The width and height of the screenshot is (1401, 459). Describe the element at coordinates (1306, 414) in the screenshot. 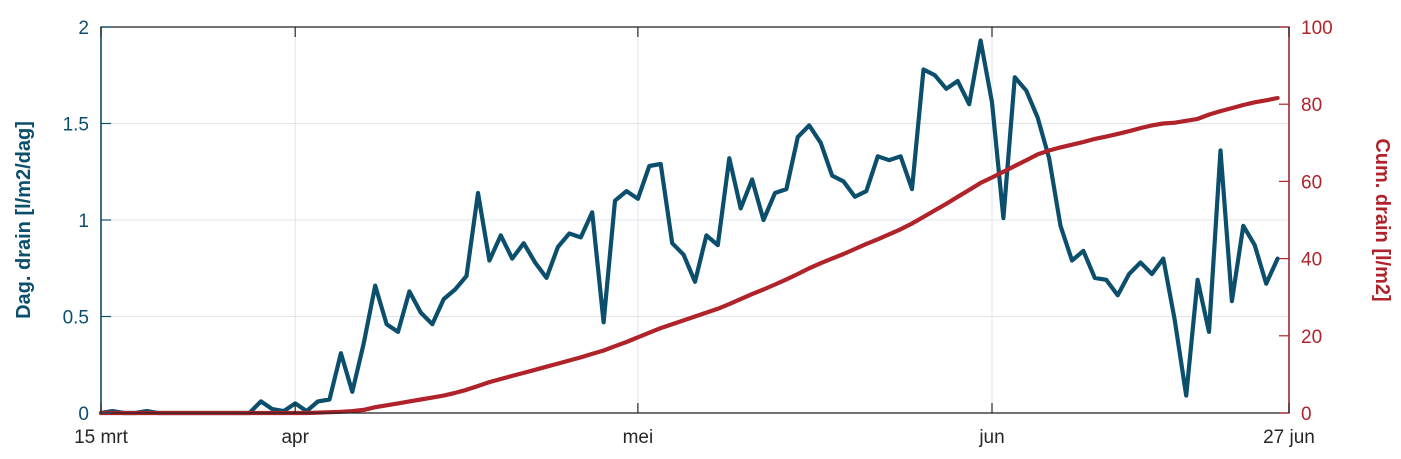

I see `right-y-tick-label: 0` at that location.